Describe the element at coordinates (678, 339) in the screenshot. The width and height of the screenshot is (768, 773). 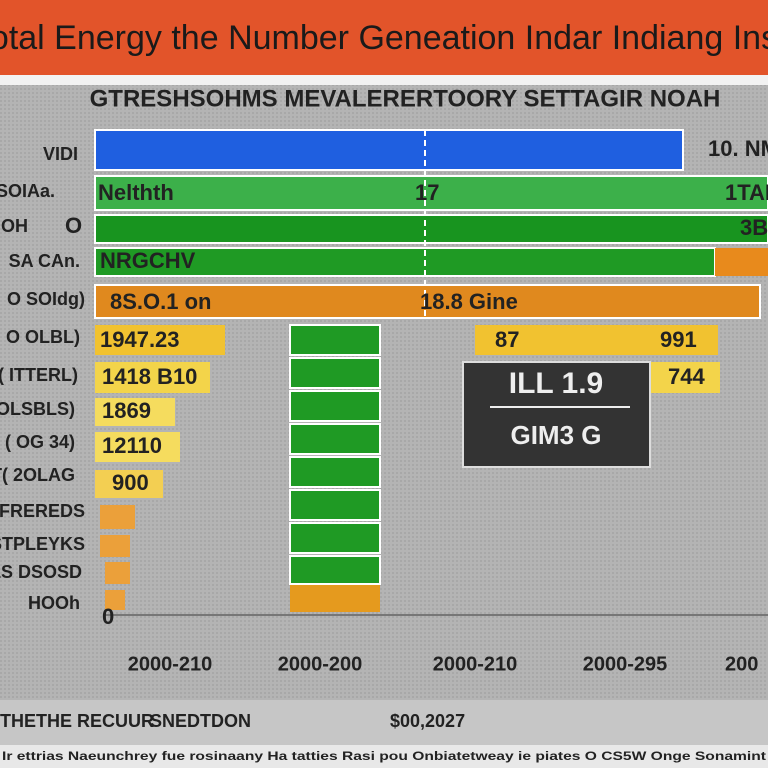
I see `bar-text: 991` at that location.